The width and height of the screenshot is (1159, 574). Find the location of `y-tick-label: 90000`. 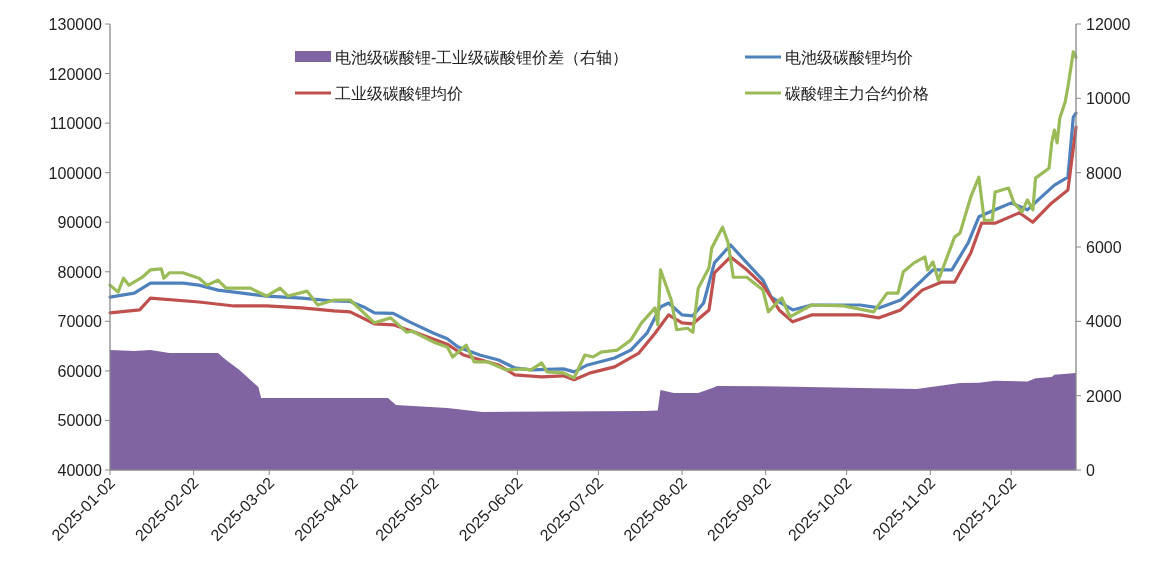

y-tick-label: 90000 is located at coordinates (80, 223).